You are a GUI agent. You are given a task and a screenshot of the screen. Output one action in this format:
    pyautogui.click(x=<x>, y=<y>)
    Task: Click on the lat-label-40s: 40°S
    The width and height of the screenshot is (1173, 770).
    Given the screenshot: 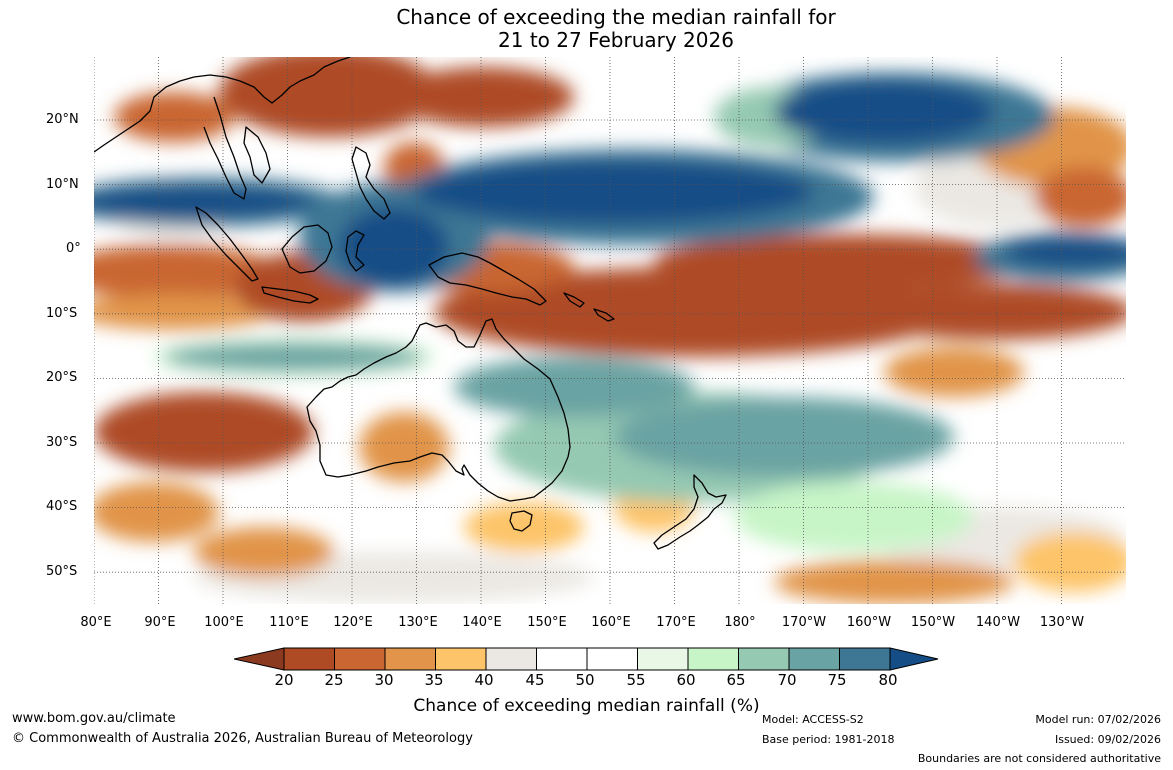 What is the action you would take?
    pyautogui.click(x=62, y=506)
    